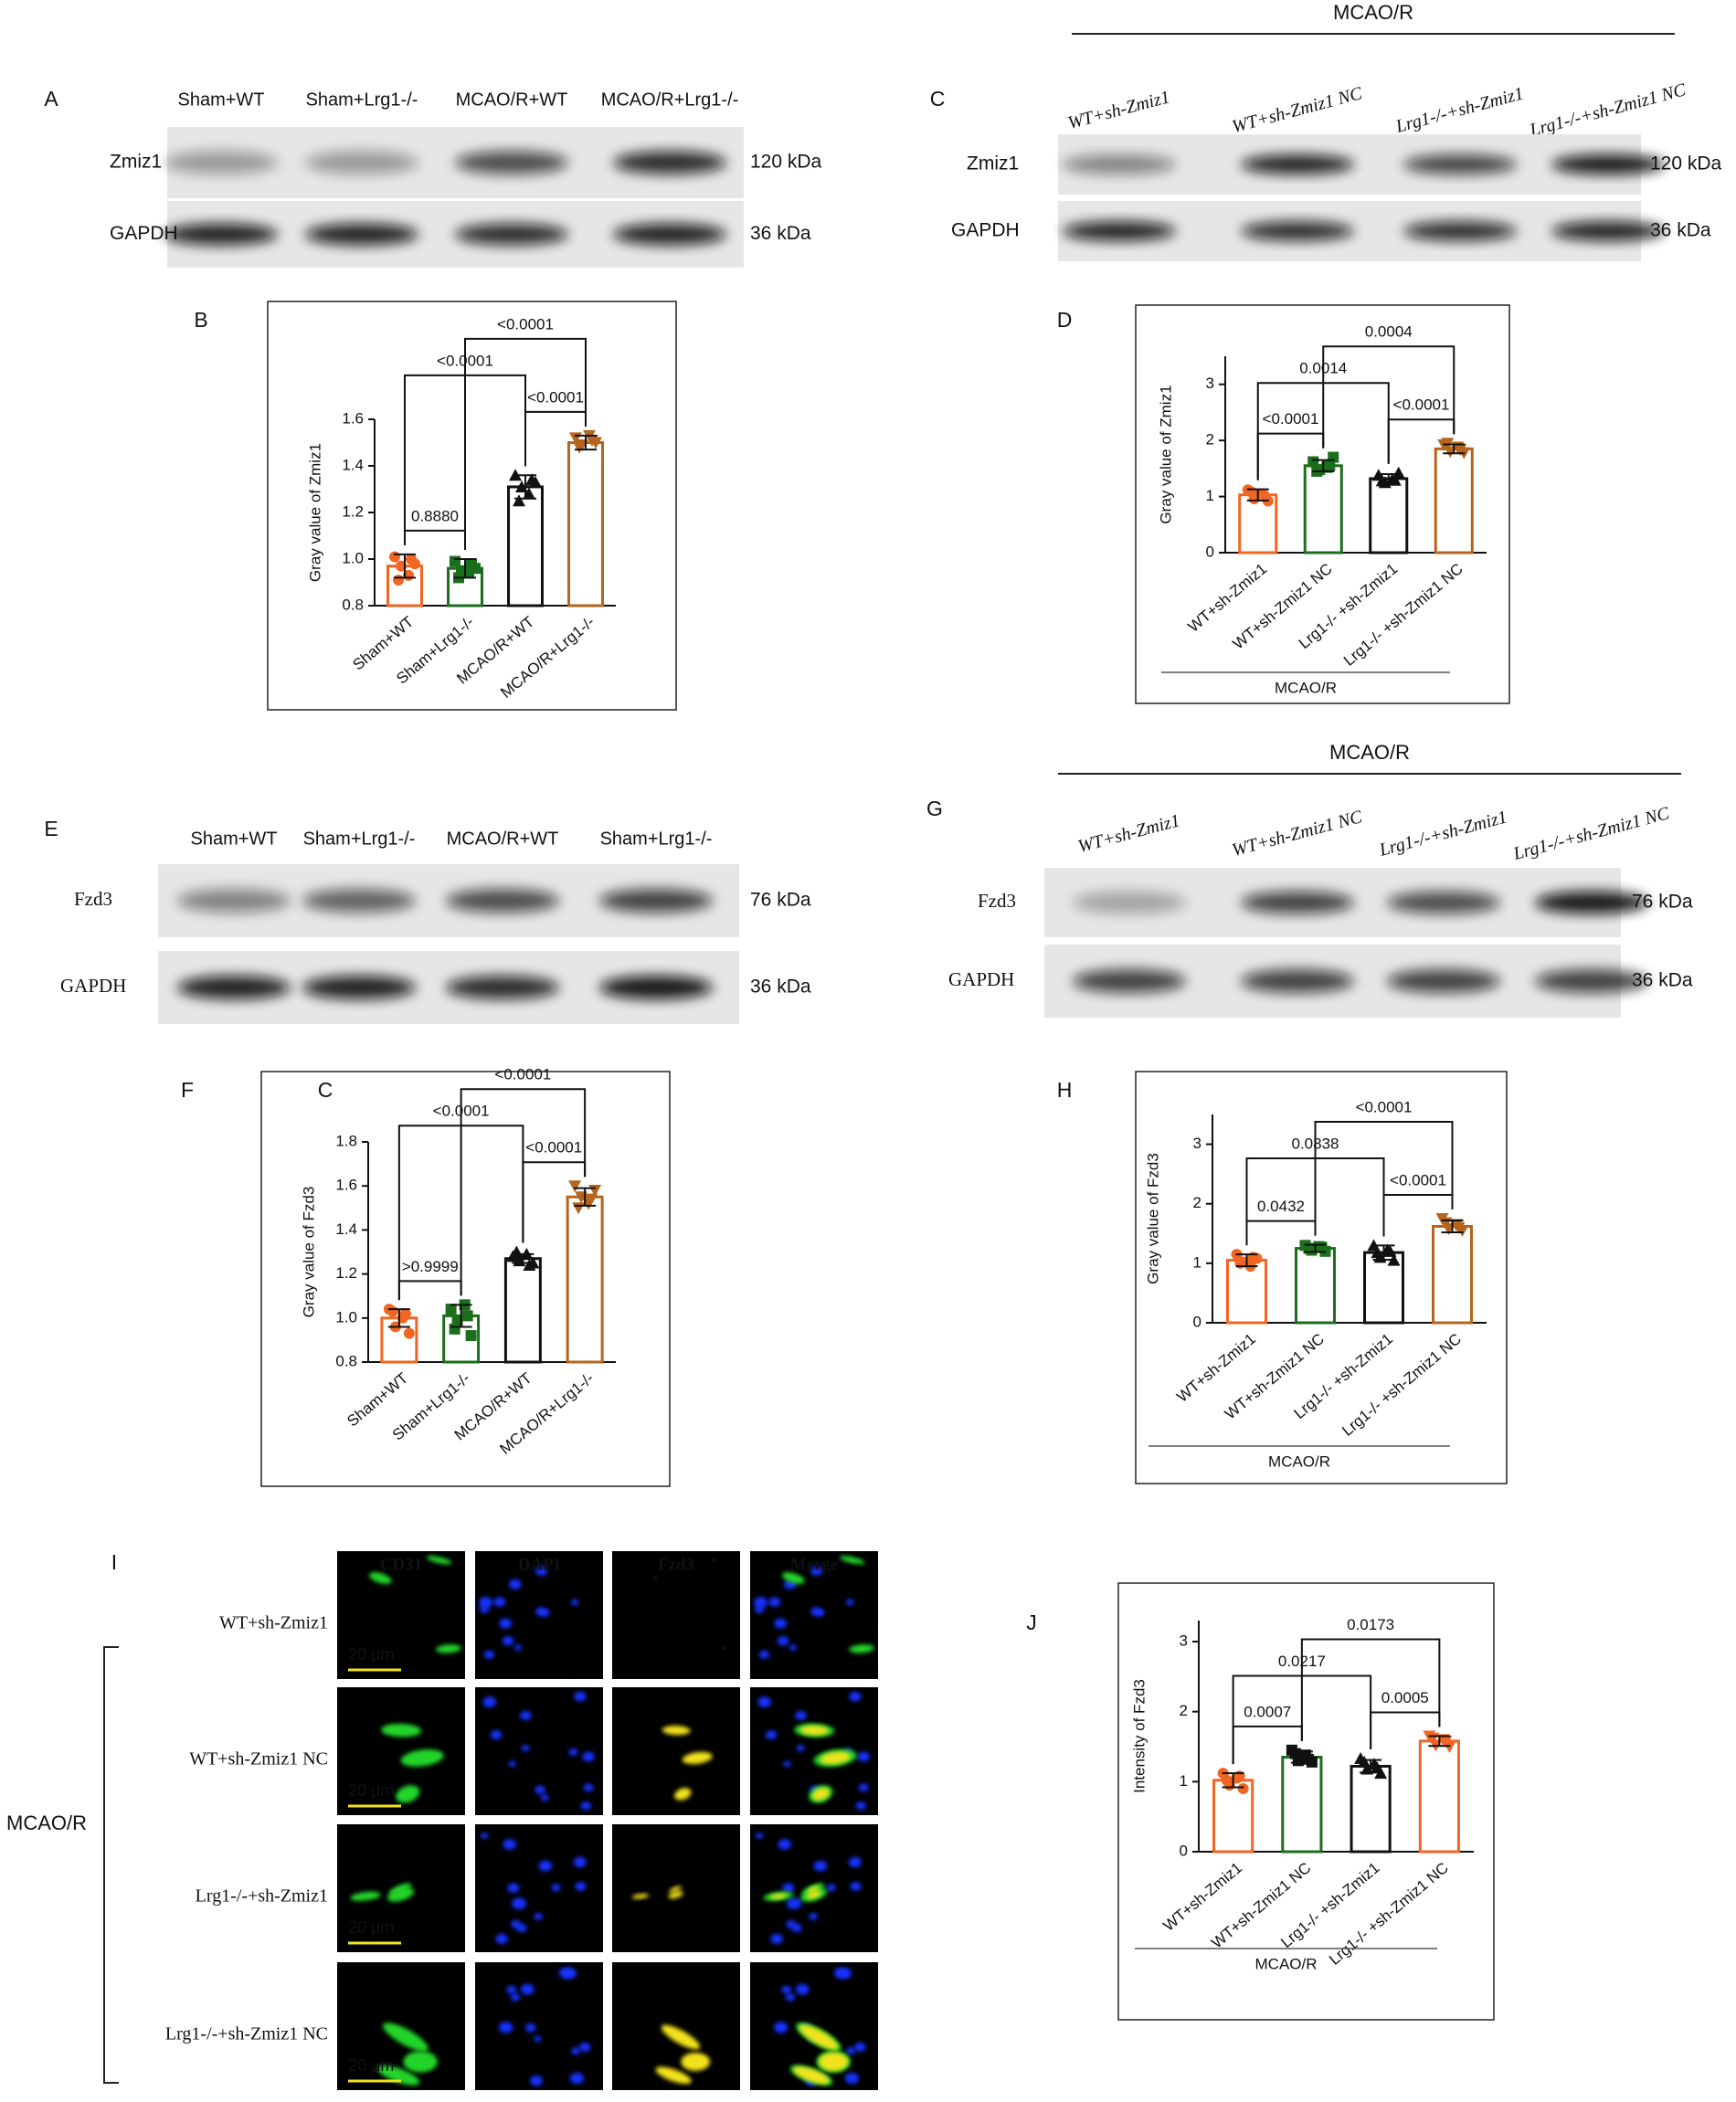 This screenshot has width=1736, height=2102. Describe the element at coordinates (93, 986) in the screenshot. I see `row-label: GAPDH` at that location.